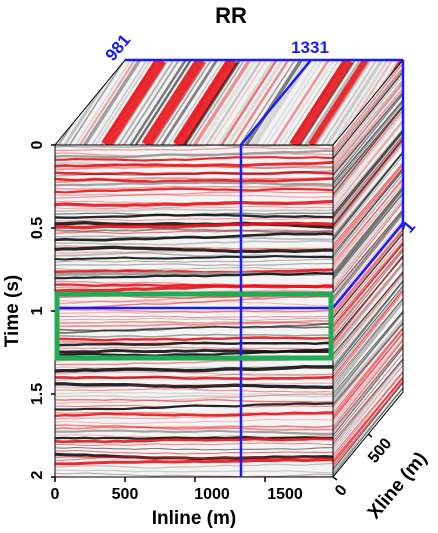  I want to click on side-face, so click(368, 268).